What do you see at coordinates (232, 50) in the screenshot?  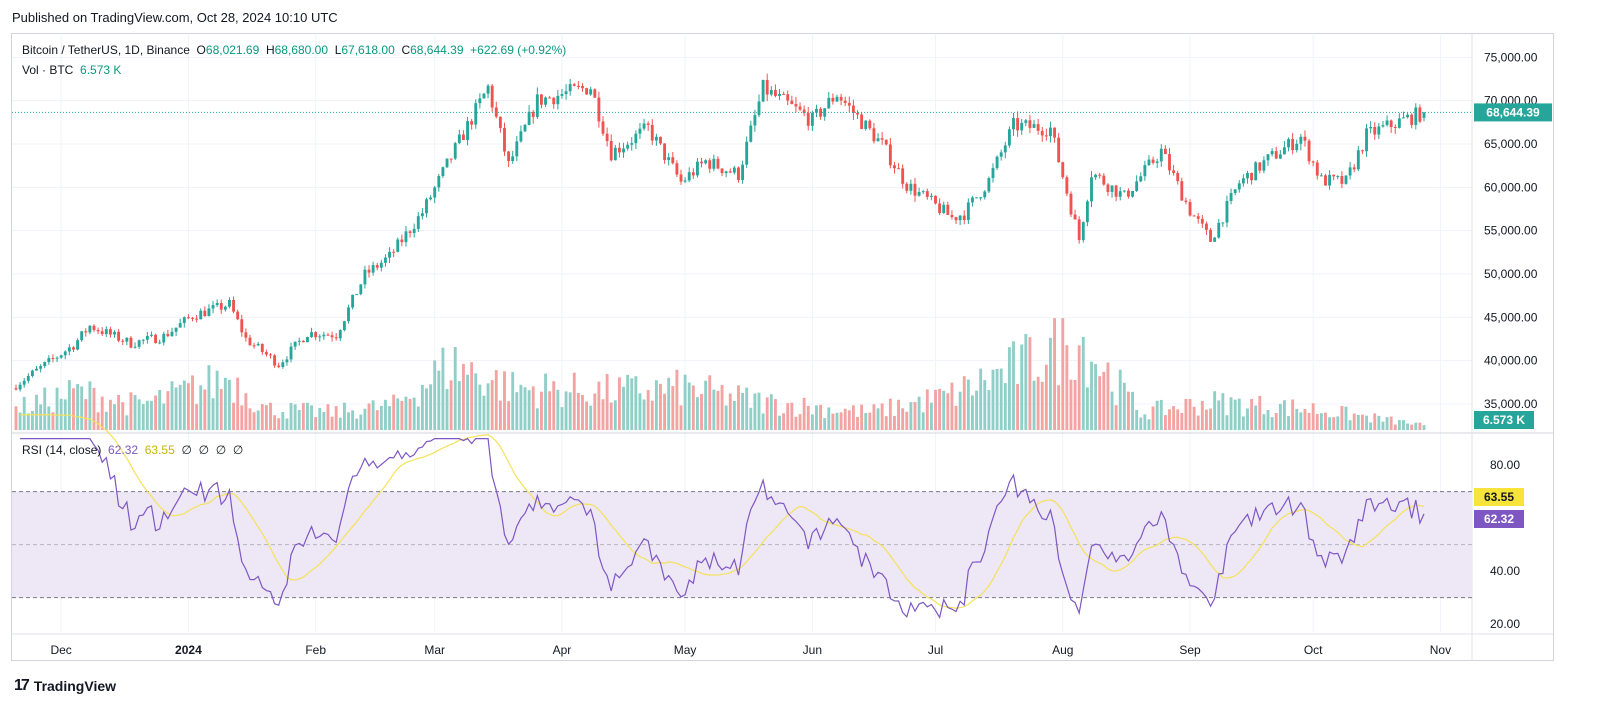 I see `open-value: 68,021.69` at bounding box center [232, 50].